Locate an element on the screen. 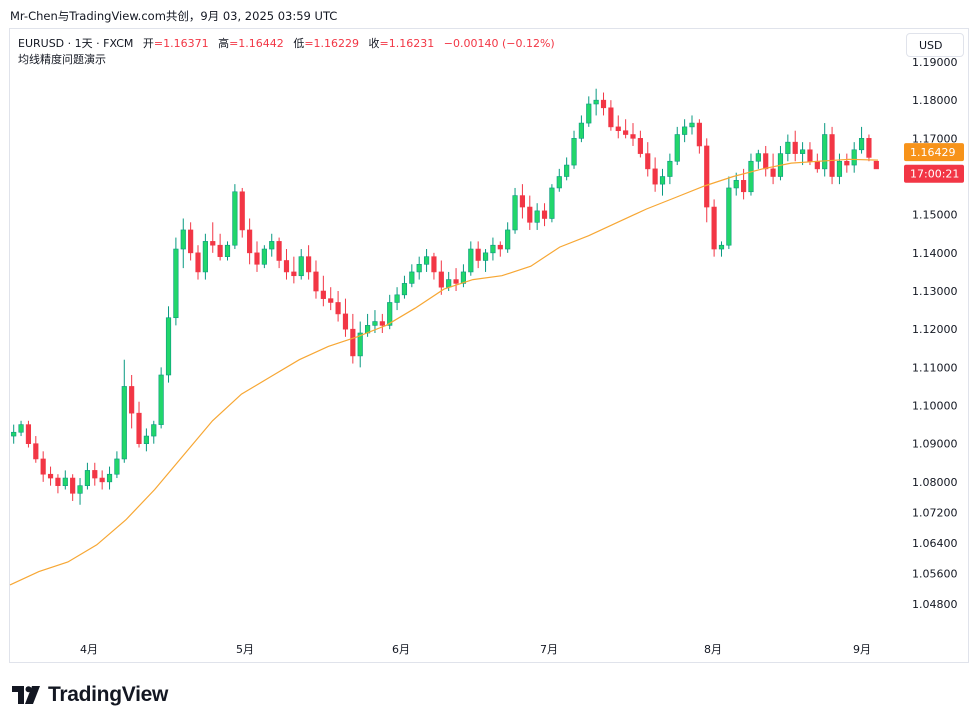  low-label: 低 is located at coordinates (299, 43).